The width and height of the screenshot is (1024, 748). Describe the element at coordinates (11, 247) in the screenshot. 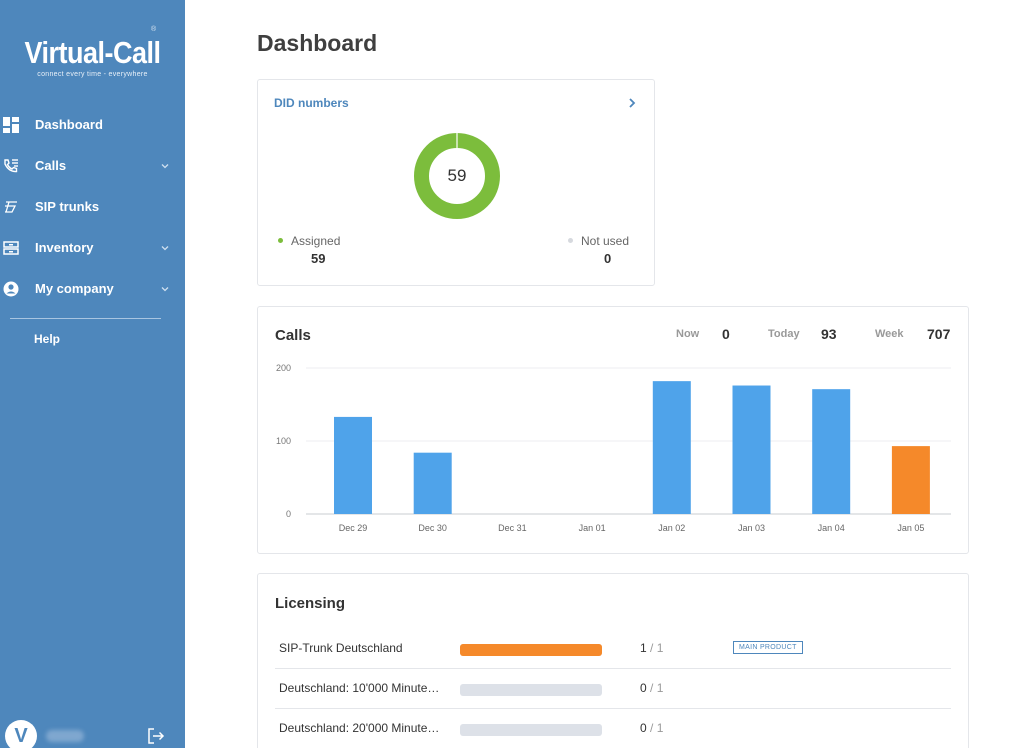

I see `inventory-icon` at that location.